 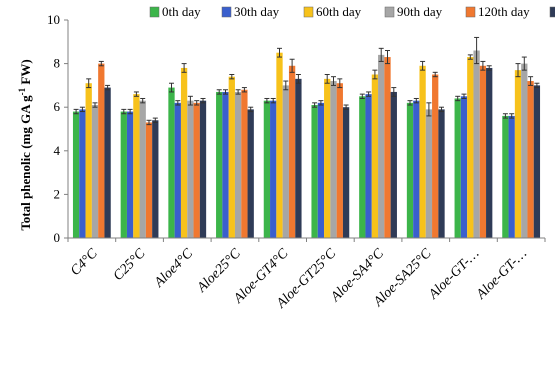 What do you see at coordinates (57, 150) in the screenshot?
I see `y-tick-label: 4` at bounding box center [57, 150].